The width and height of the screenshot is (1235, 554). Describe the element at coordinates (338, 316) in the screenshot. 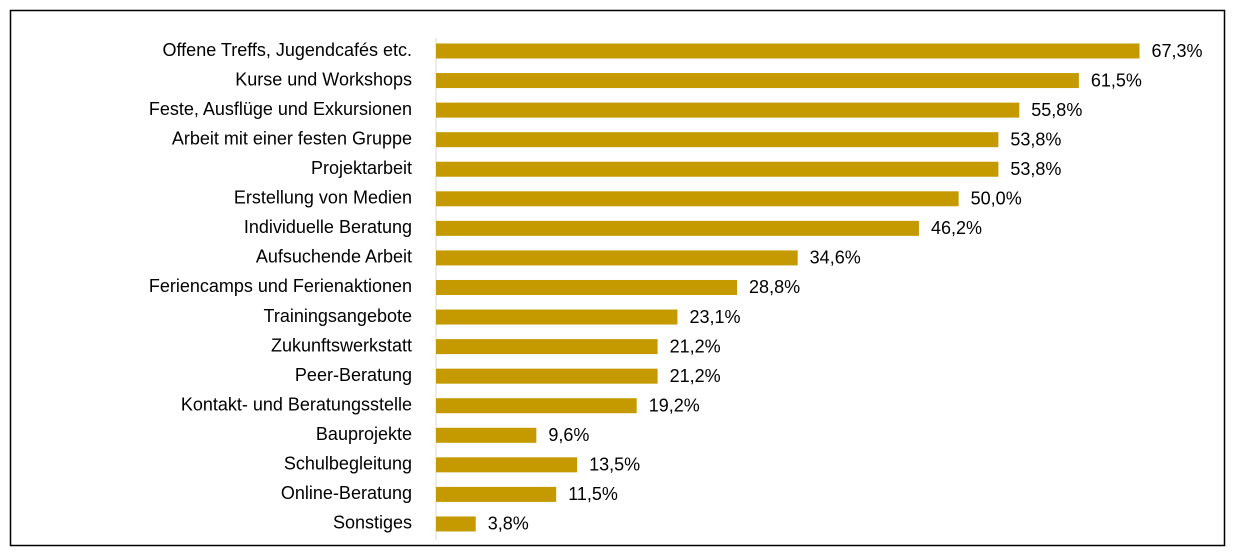

I see `category-label: Trainingsangebote` at that location.